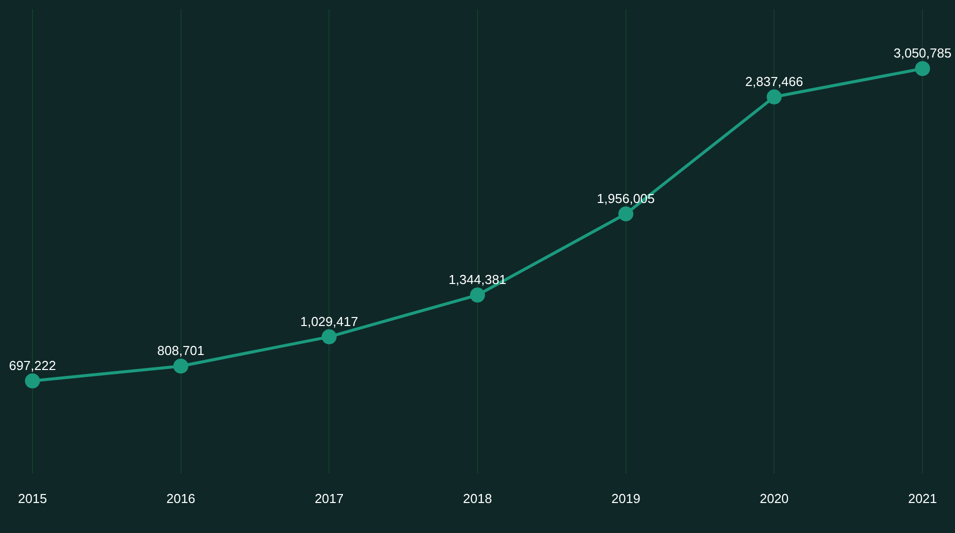 The height and width of the screenshot is (533, 955). What do you see at coordinates (625, 198) in the screenshot?
I see `data-label: 1,956,005` at bounding box center [625, 198].